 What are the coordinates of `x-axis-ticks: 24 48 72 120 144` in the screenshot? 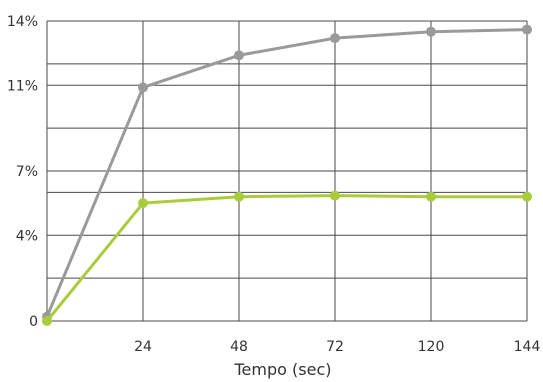 It's located at (337, 347).